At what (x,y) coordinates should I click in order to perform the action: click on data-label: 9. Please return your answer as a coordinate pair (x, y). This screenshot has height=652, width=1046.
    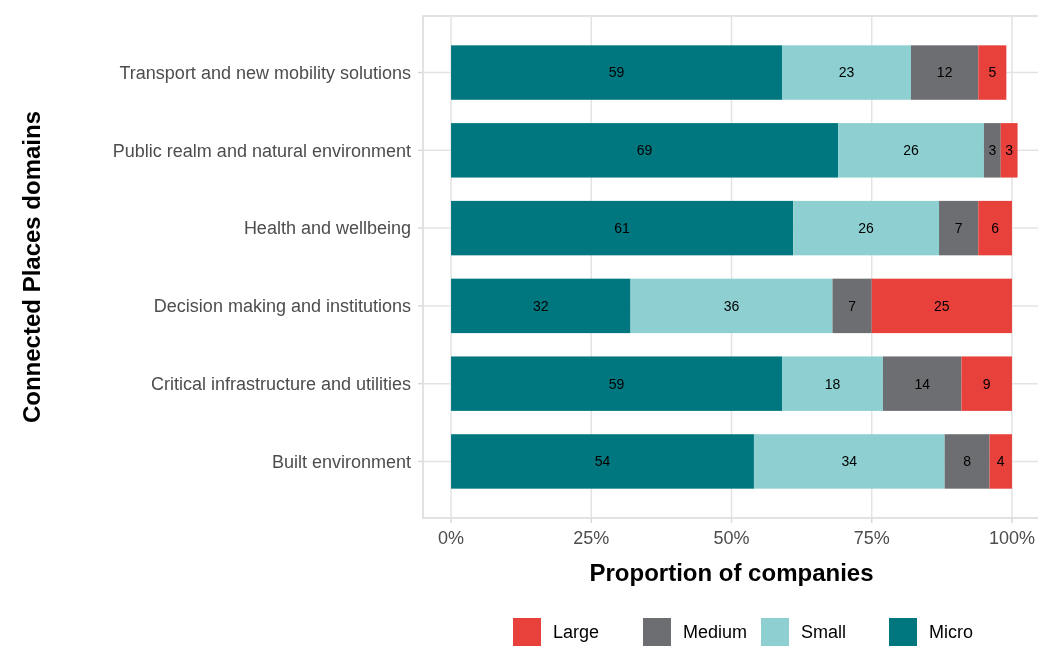
    Looking at the image, I should click on (986, 383).